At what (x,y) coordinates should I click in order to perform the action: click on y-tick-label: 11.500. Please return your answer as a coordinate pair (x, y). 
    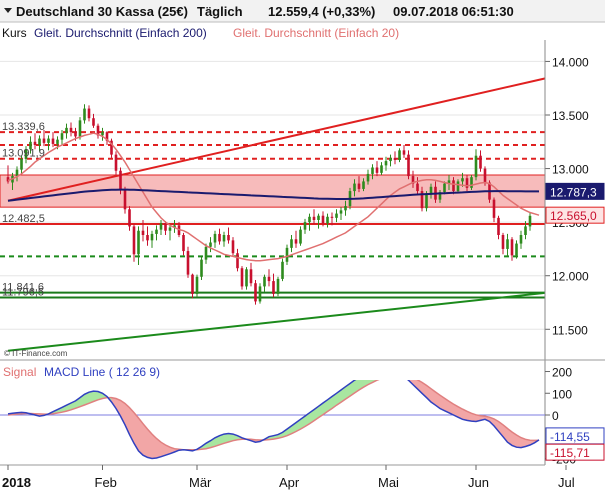
    Looking at the image, I should click on (570, 330).